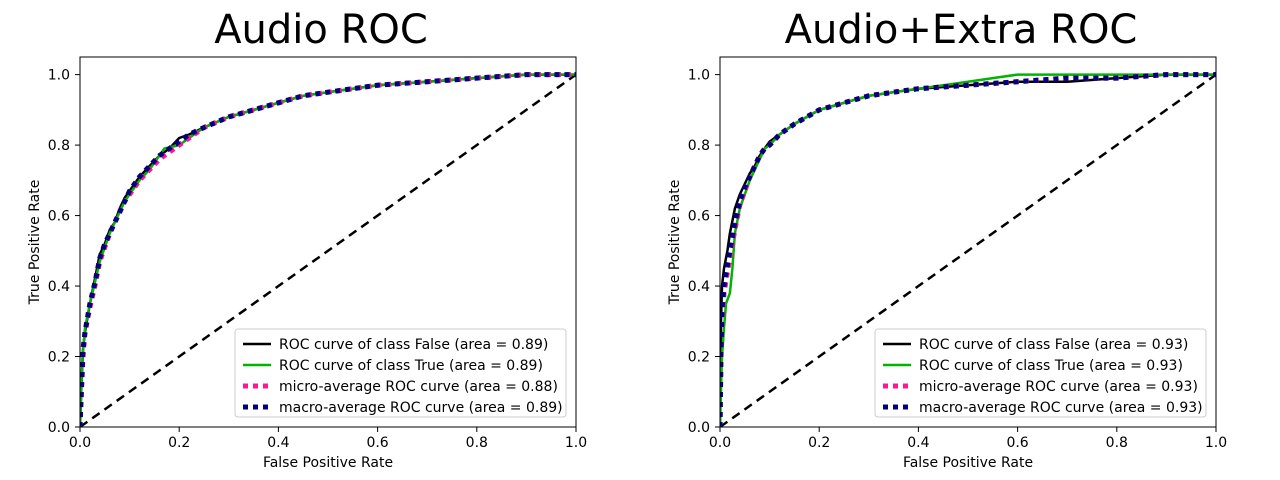  Describe the element at coordinates (321, 30) in the screenshot. I see `chart-title: Audio ROC` at that location.